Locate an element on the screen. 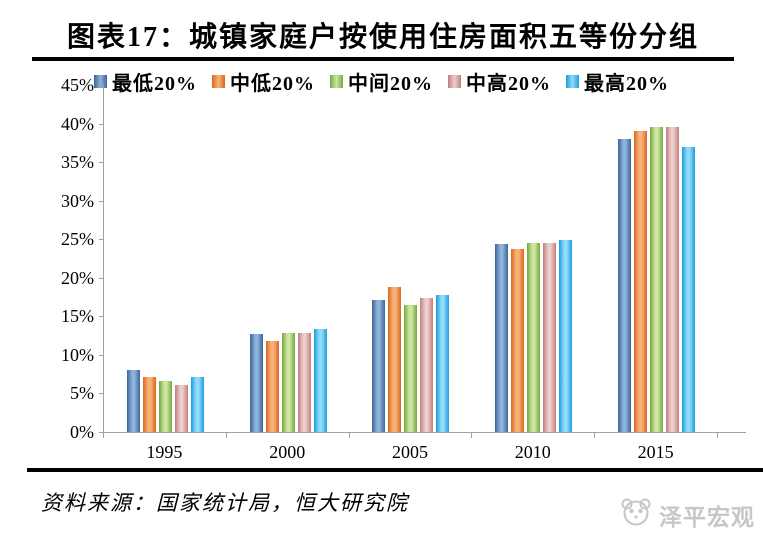 Image resolution: width=763 pixels, height=541 pixels. bar-group-2005 is located at coordinates (411, 258).